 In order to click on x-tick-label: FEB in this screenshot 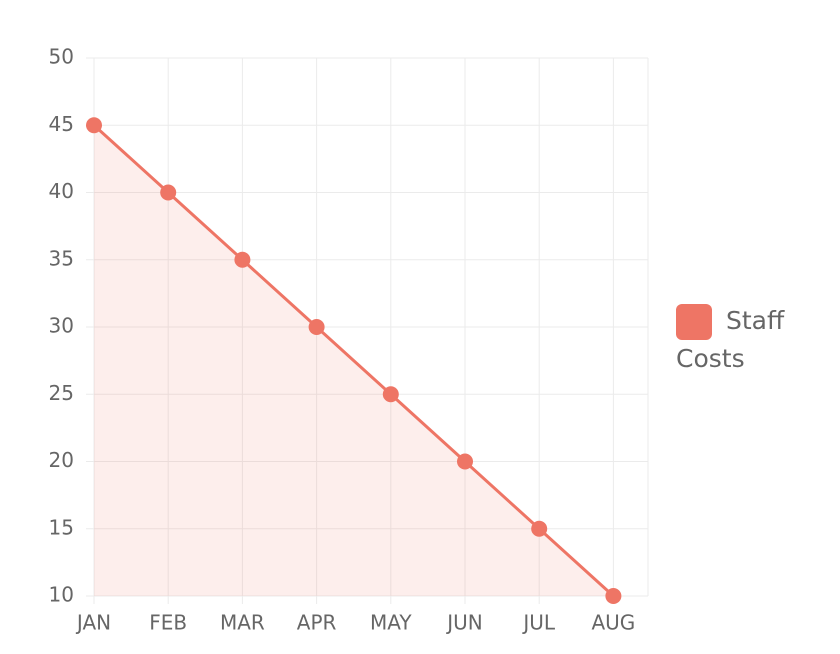, I will do `click(168, 623)`.